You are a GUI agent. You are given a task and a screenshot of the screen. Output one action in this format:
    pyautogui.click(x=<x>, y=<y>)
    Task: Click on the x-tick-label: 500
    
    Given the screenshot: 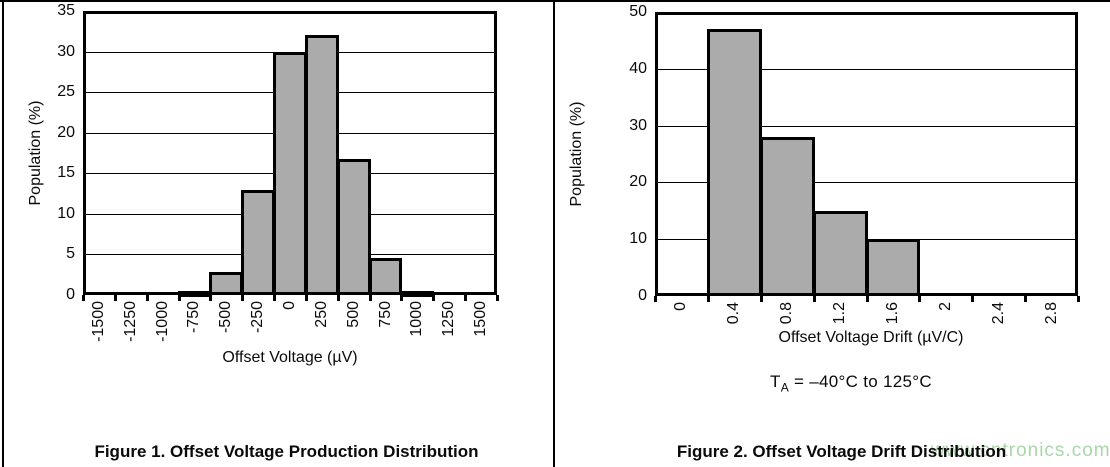 What is the action you would take?
    pyautogui.click(x=353, y=314)
    